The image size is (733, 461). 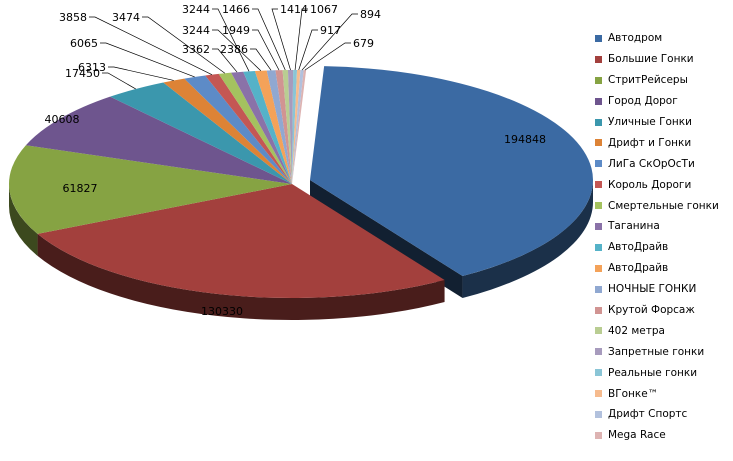 I want to click on label-leader-lines, so click(x=223, y=49).